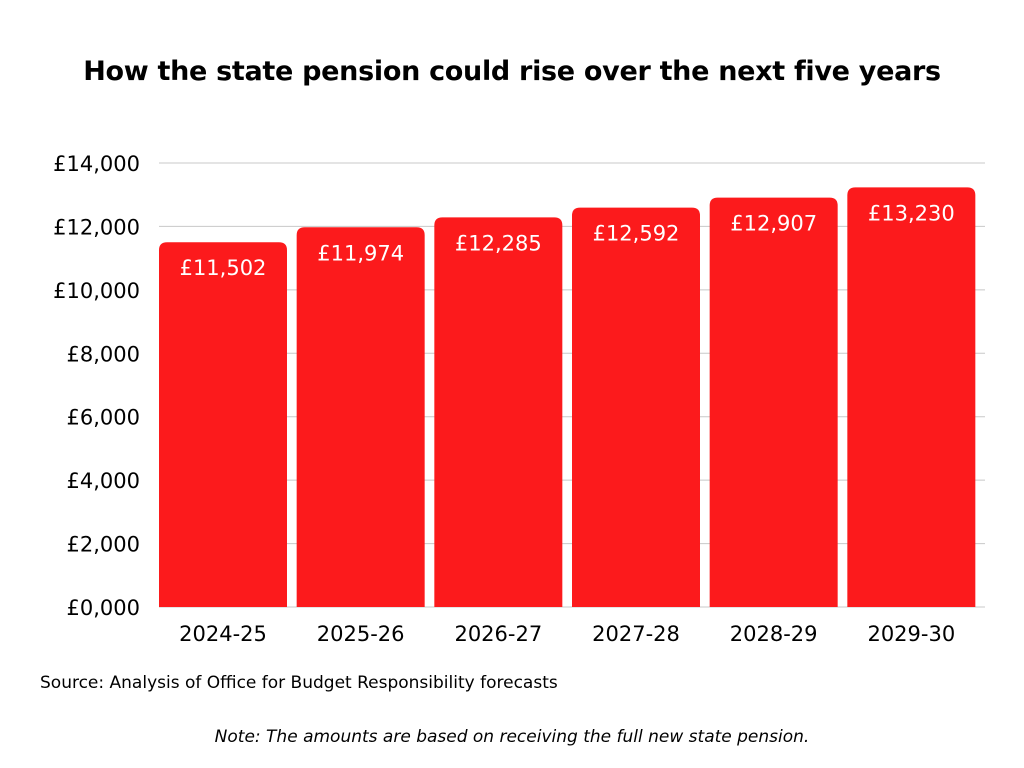  What do you see at coordinates (636, 634) in the screenshot?
I see `x-tick-label: 2027-28` at bounding box center [636, 634].